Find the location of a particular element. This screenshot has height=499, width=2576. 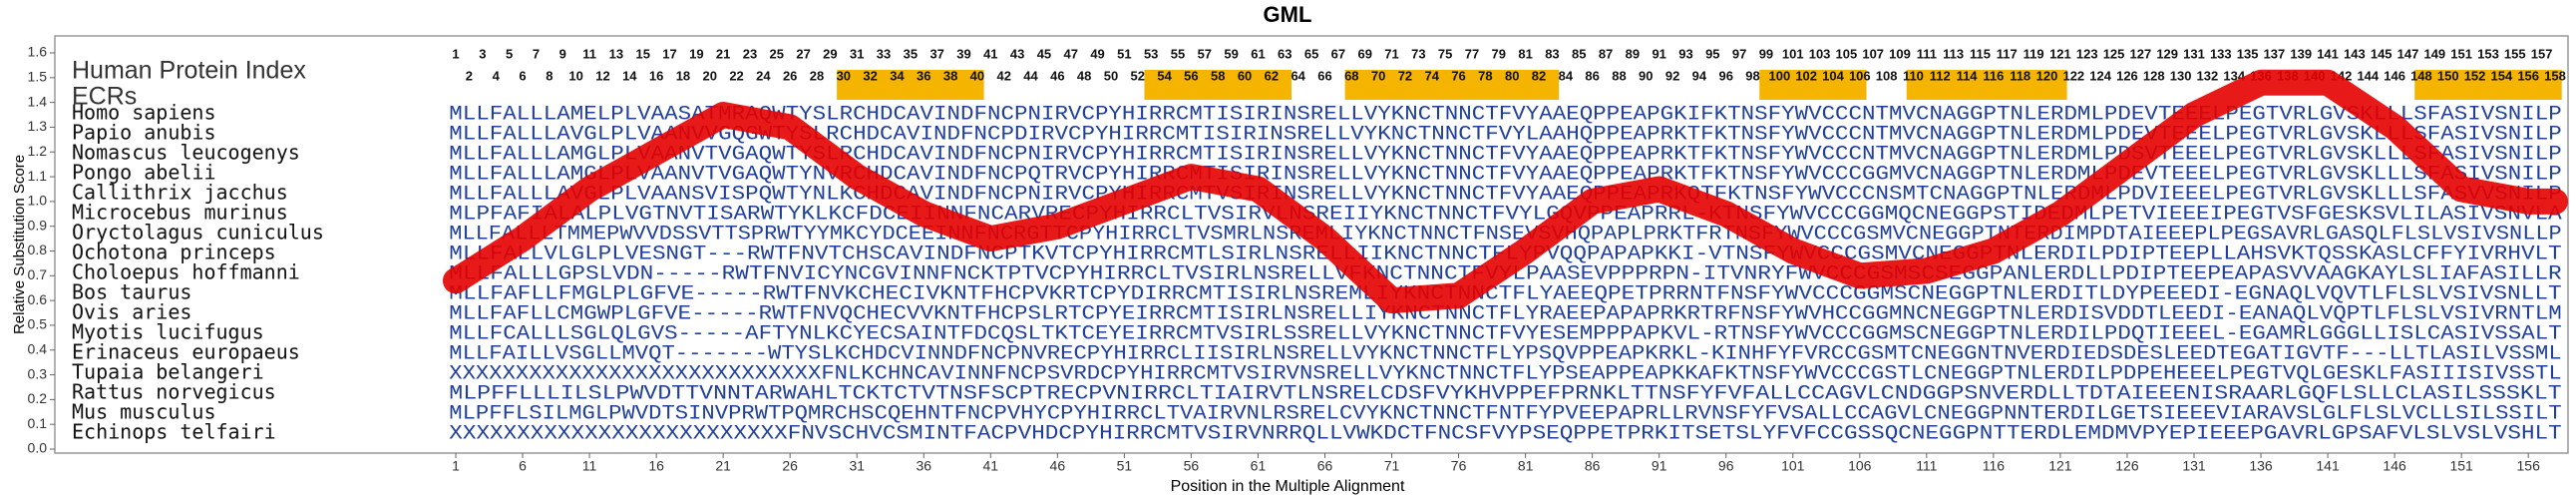

column-number: 100 is located at coordinates (1780, 75).